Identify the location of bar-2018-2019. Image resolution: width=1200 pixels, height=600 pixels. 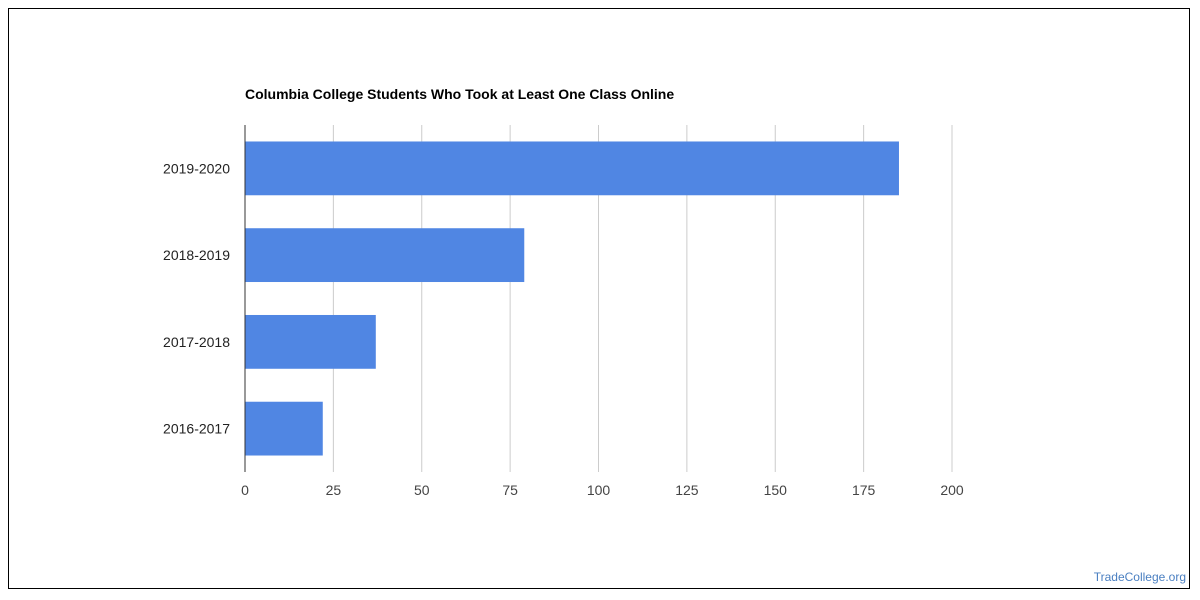
(385, 255).